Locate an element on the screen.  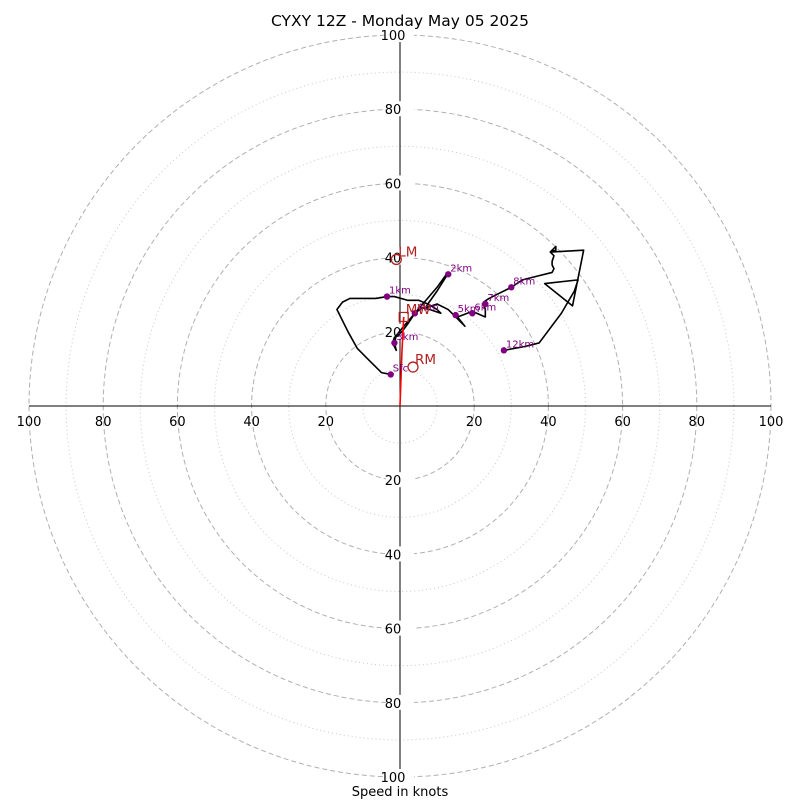
height-label: 12km is located at coordinates (520, 344).